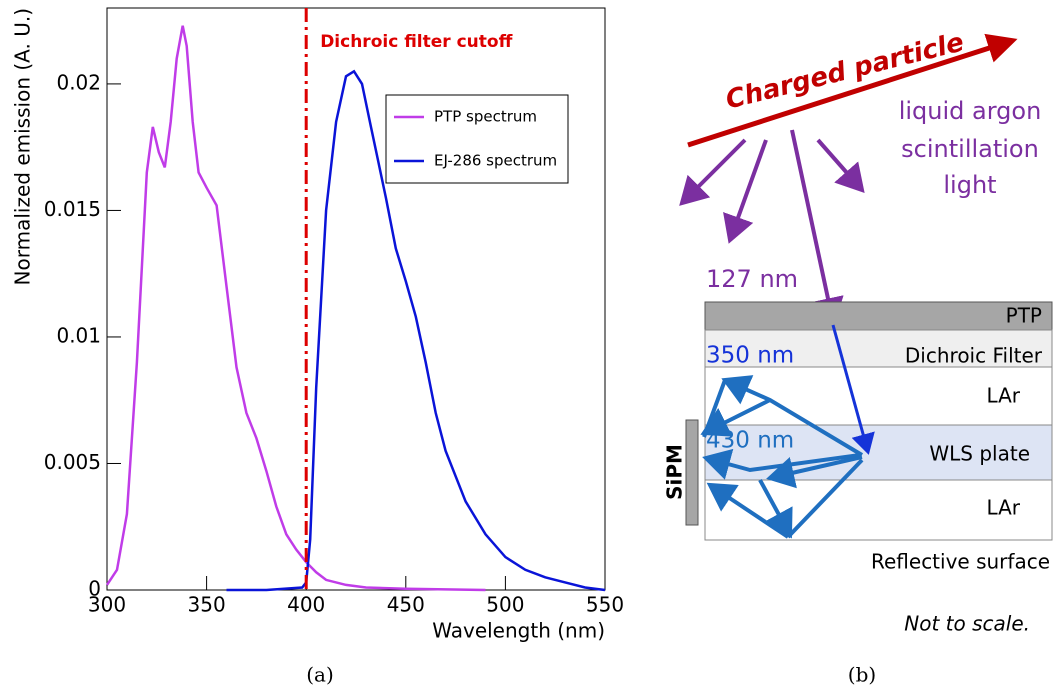  Describe the element at coordinates (416, 42) in the screenshot. I see `cutoff-label: Dichroic filter cutoff` at that location.